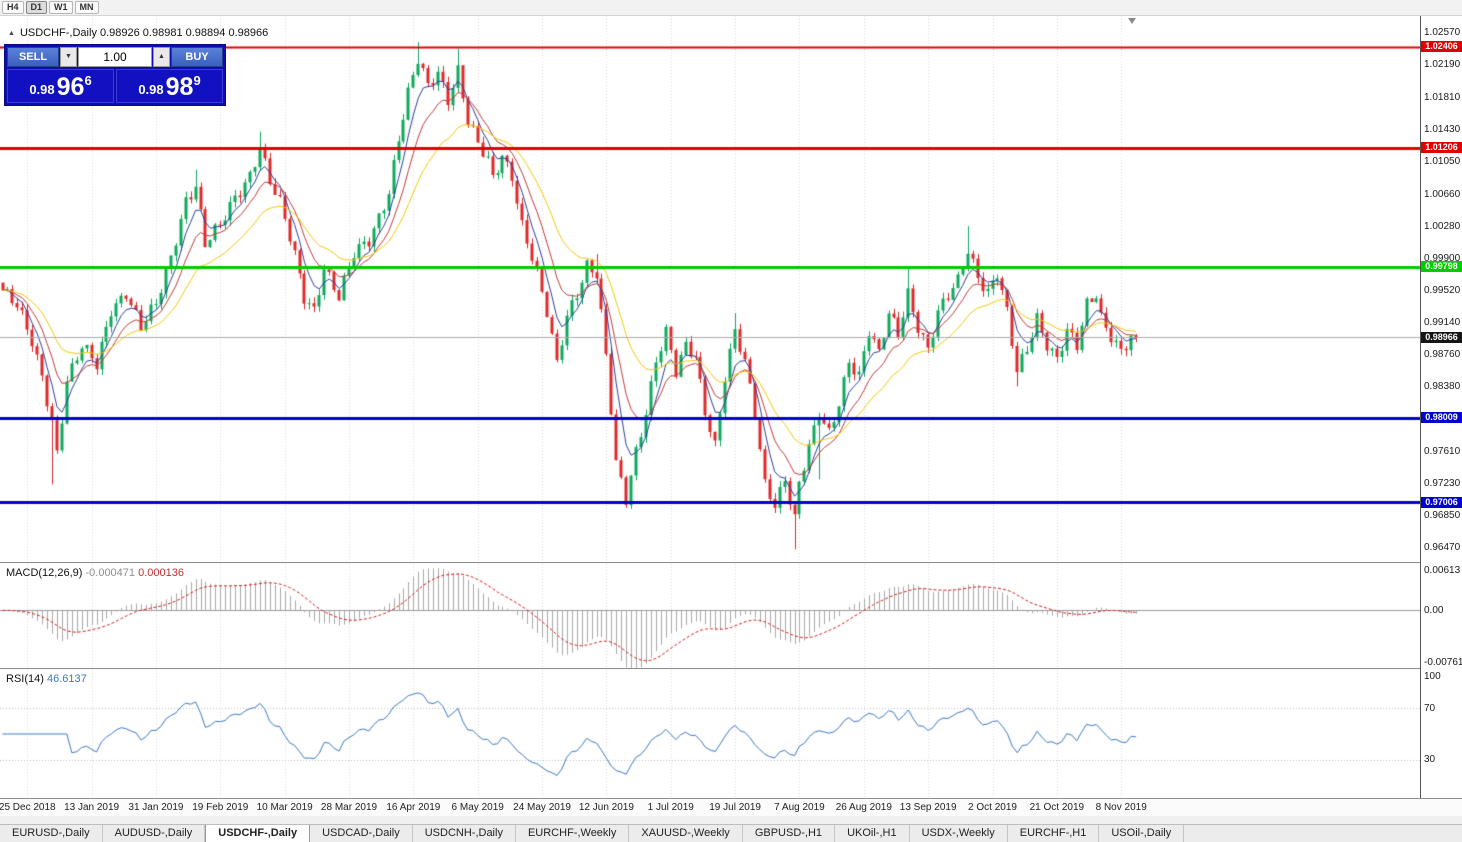  I want to click on timeframe-button-mn: MN, so click(86, 7).